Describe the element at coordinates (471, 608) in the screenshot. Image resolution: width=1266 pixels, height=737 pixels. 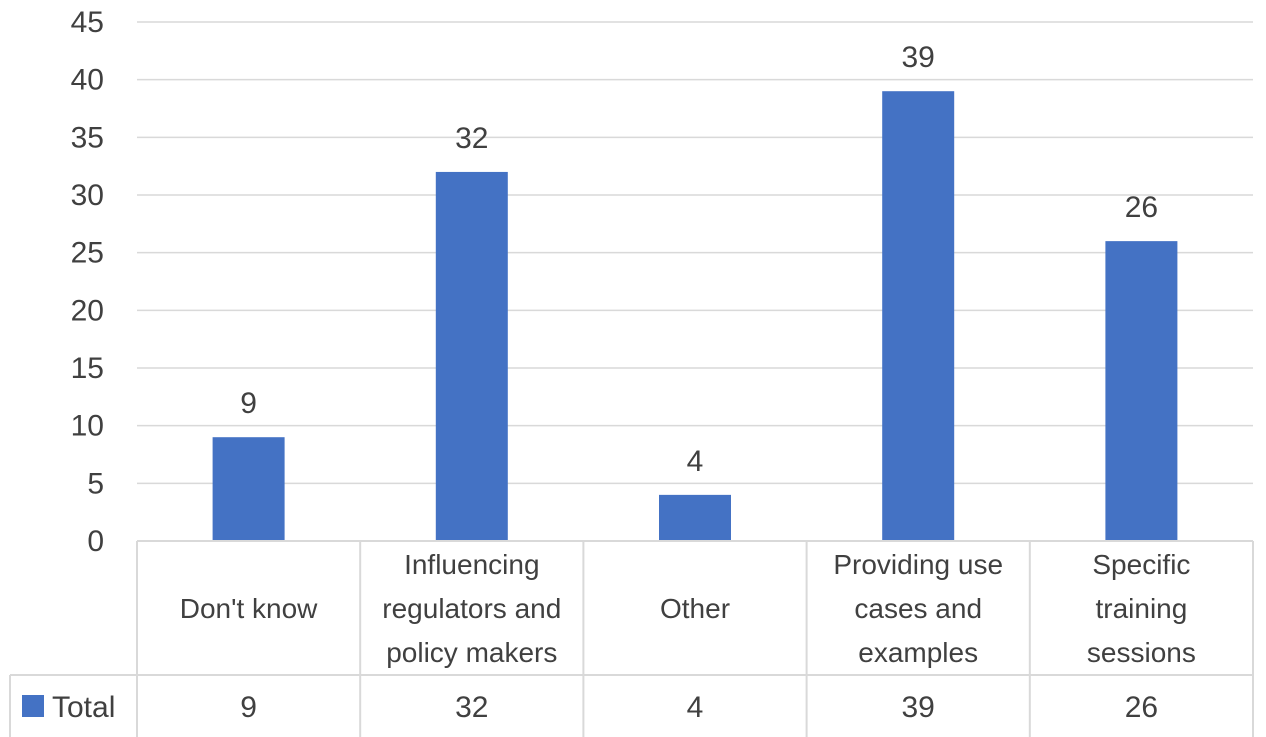
I see `category-label: Influencing regulators and policy makers` at that location.